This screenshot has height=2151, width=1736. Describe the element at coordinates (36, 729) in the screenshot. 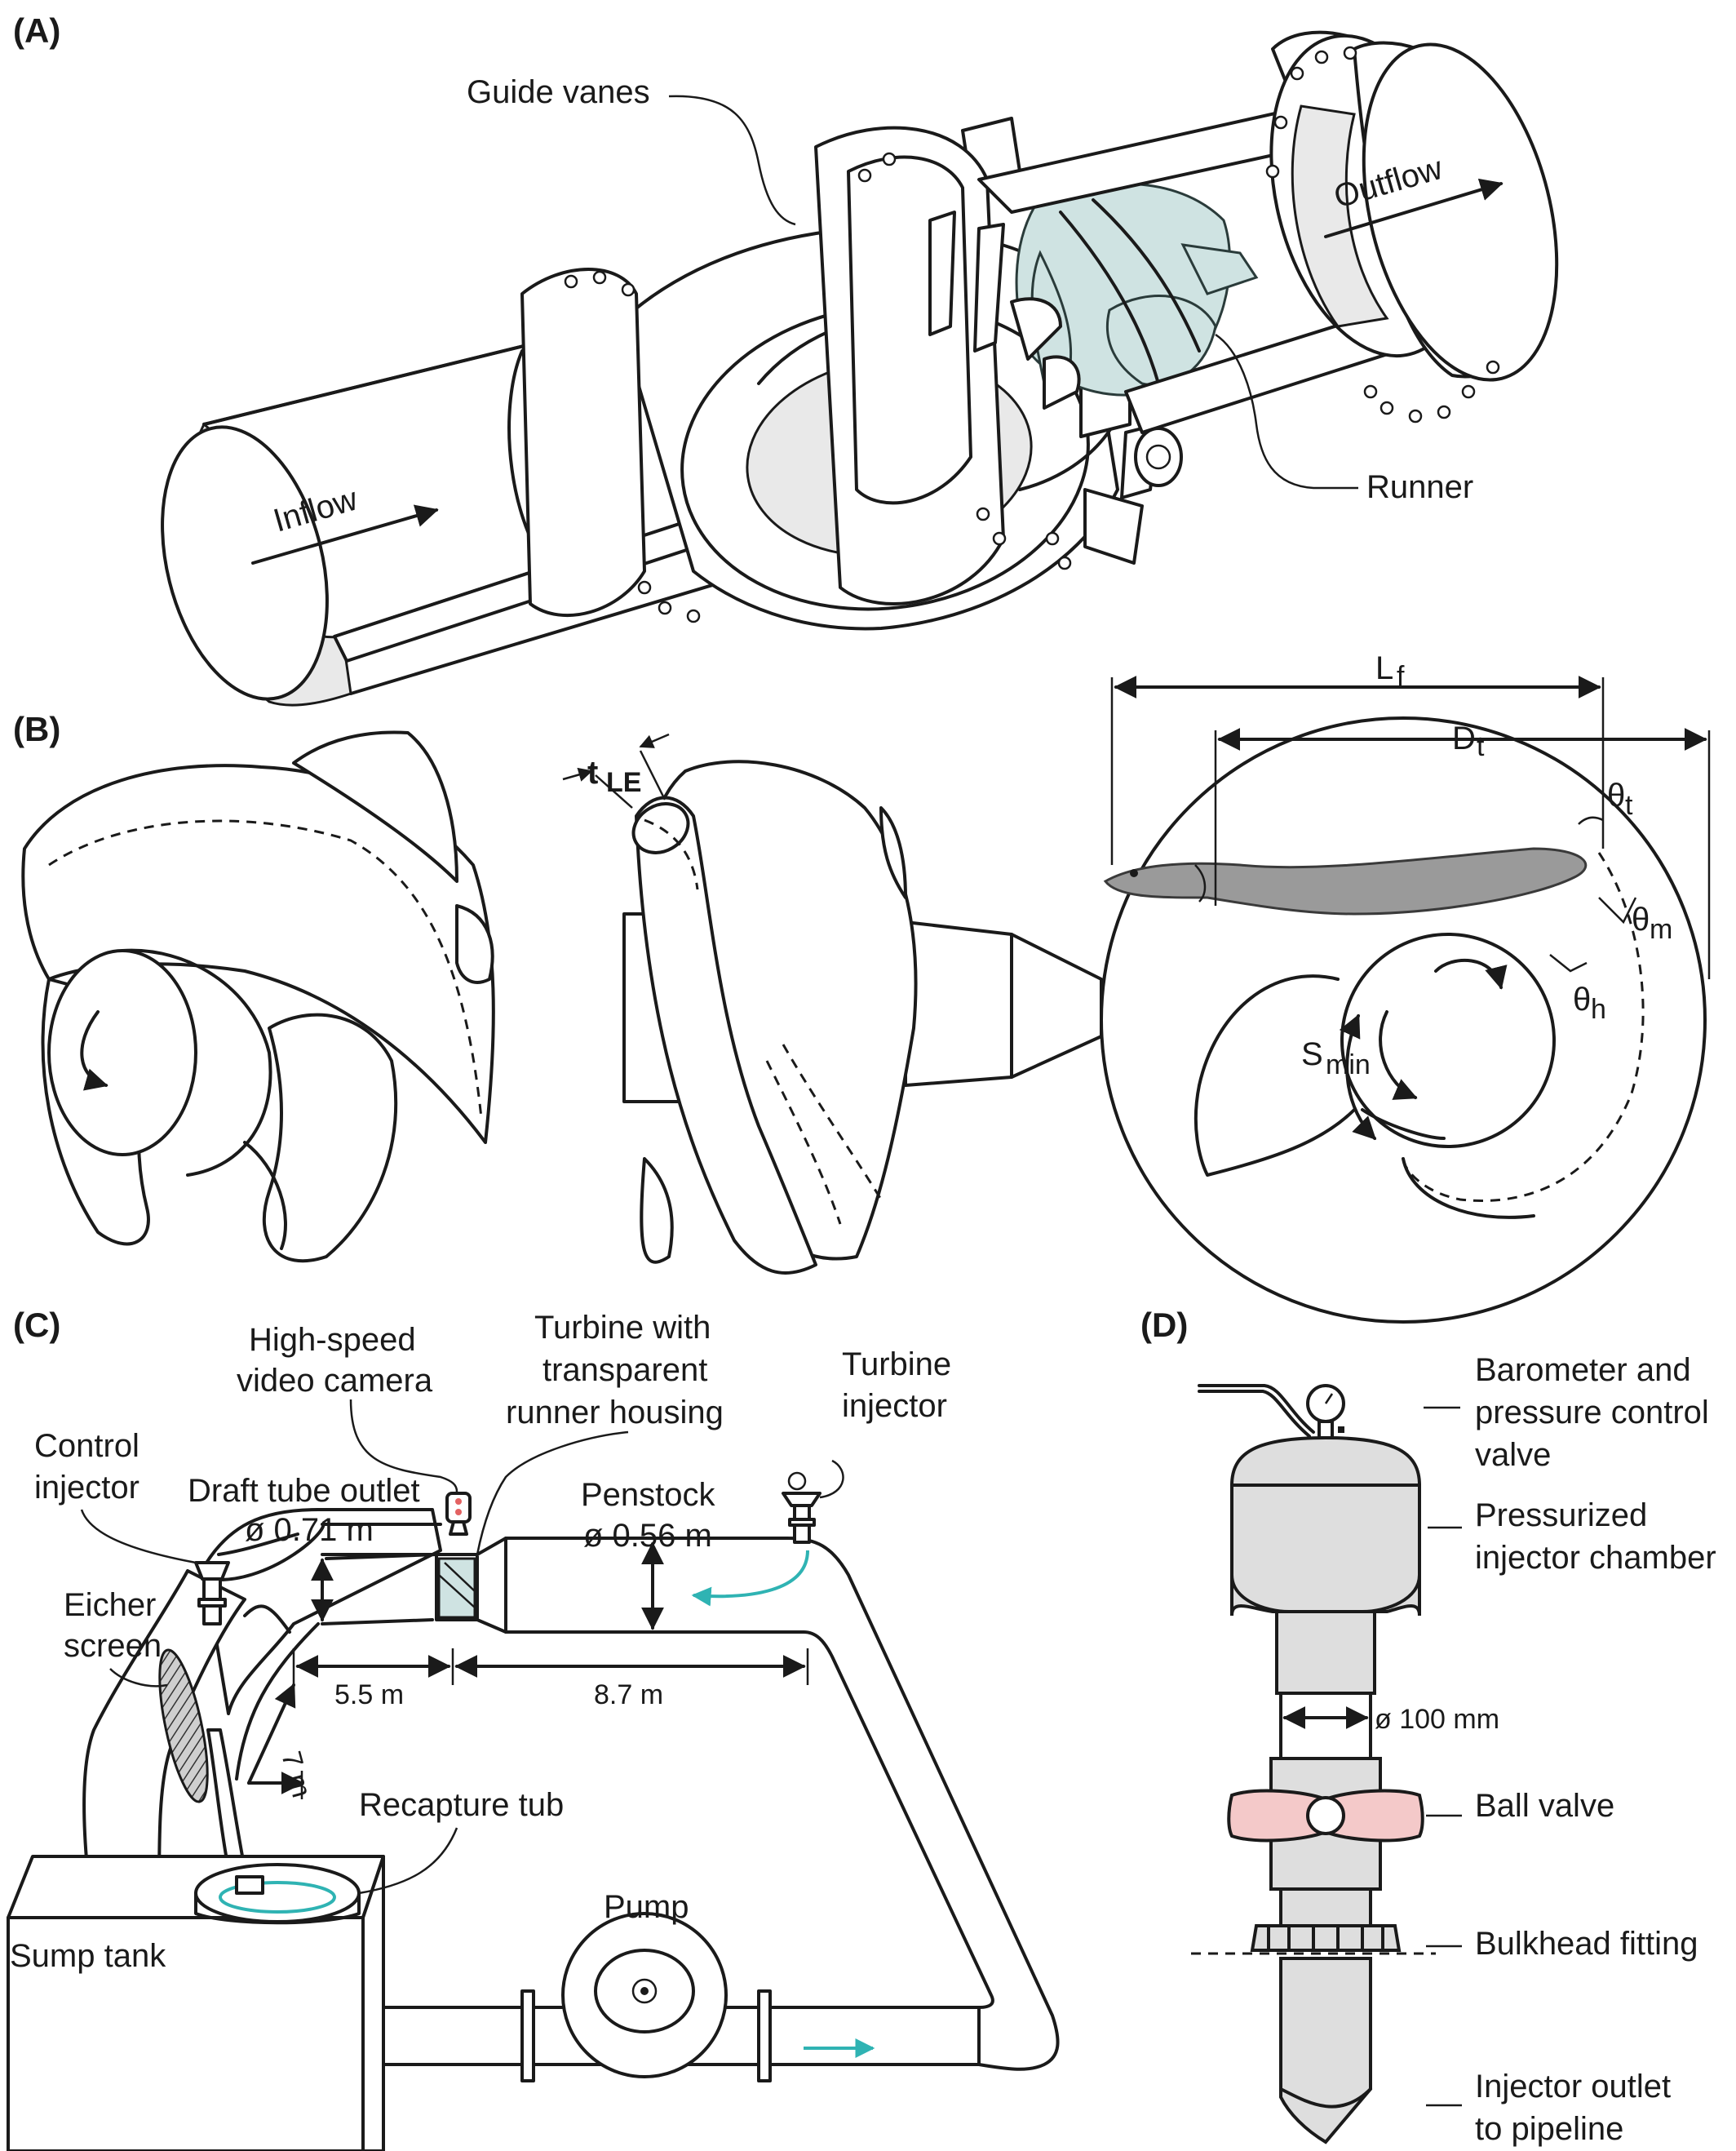

I see `panel-b-label: (B)` at that location.